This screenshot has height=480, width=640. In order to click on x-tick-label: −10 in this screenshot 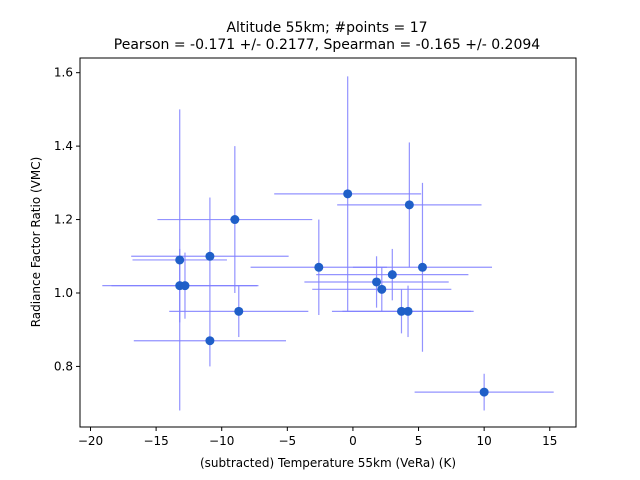, I will do `click(221, 441)`.